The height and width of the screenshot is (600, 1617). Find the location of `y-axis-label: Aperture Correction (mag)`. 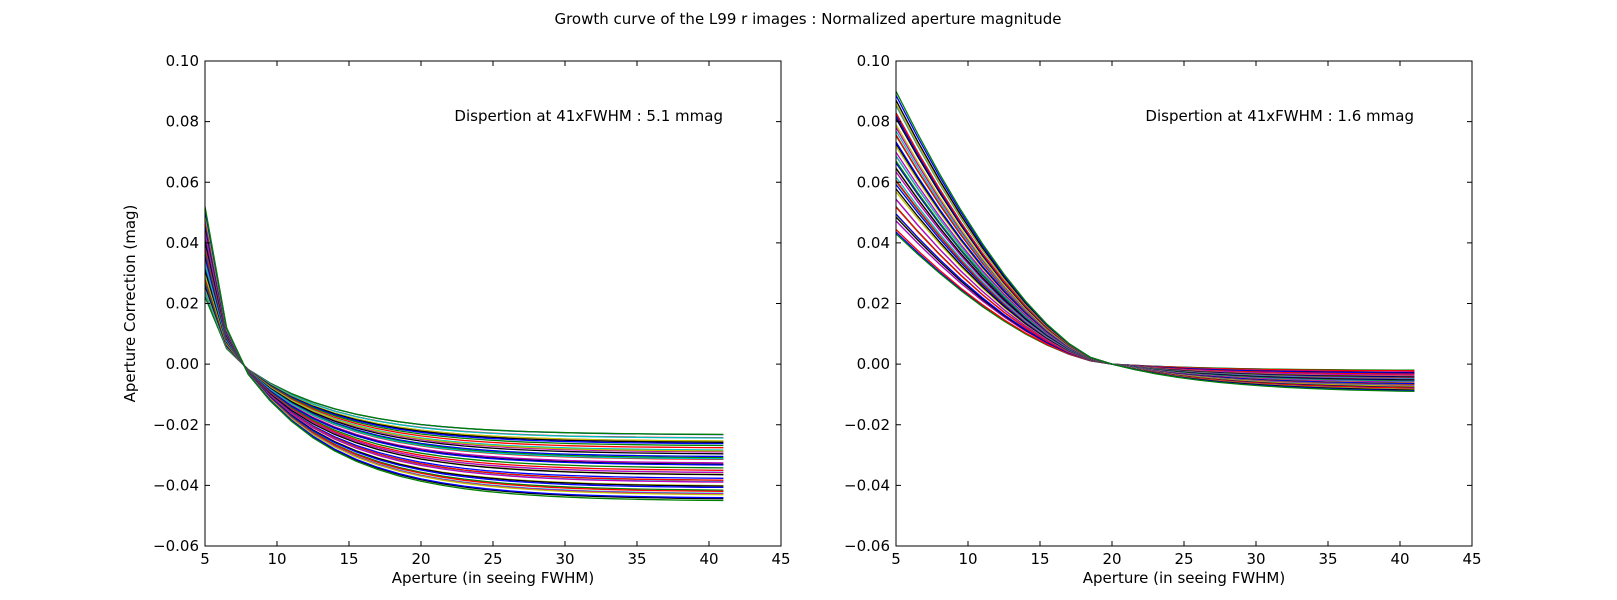

y-axis-label: Aperture Correction (mag) is located at coordinates (130, 304).